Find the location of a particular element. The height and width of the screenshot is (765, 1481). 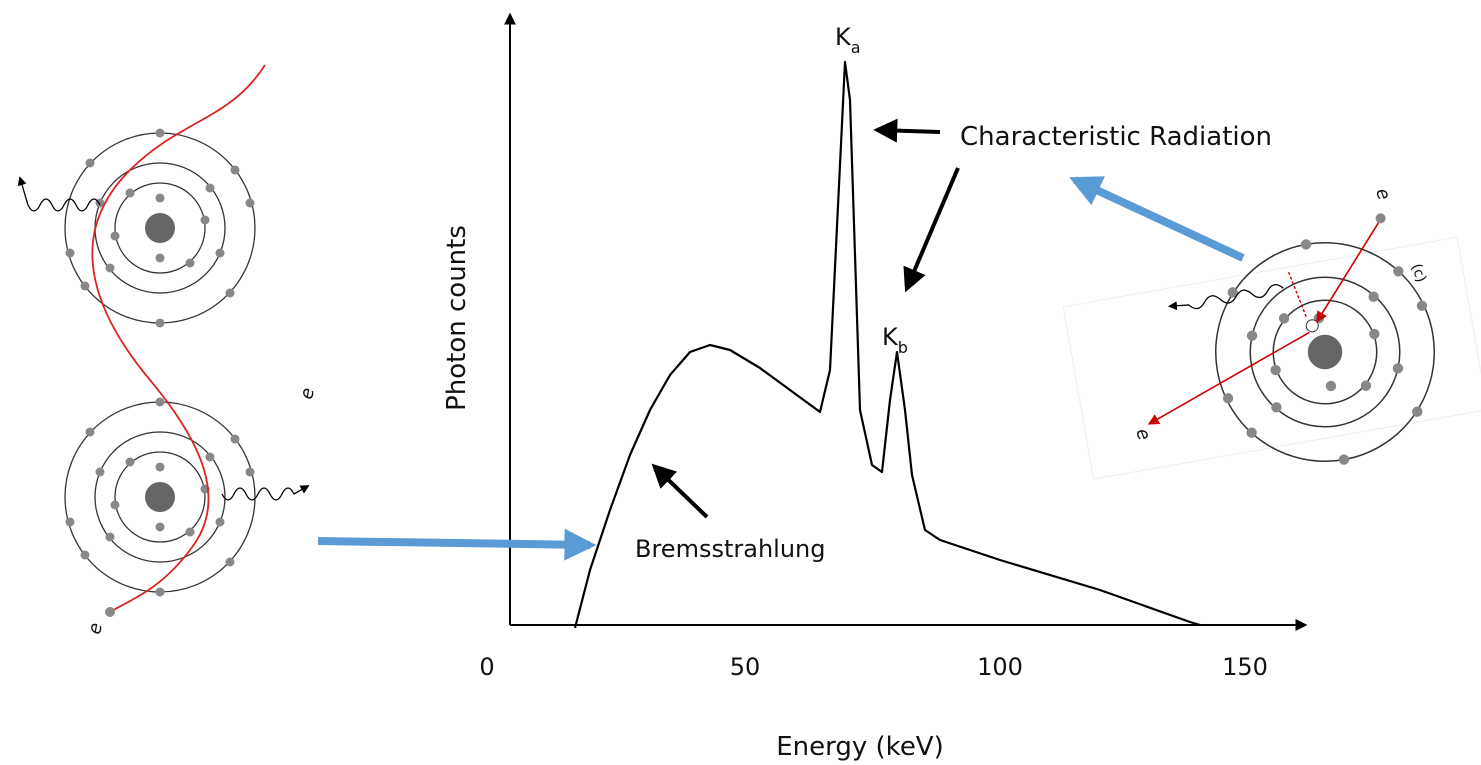

x-tick-label: 0 is located at coordinates (486, 667).